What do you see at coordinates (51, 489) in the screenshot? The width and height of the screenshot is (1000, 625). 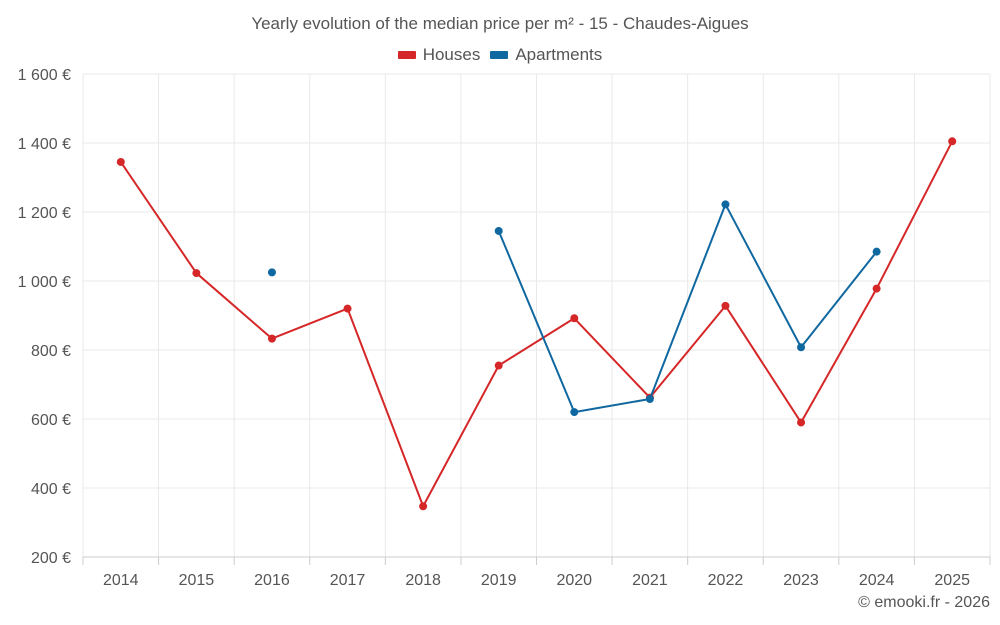 I see `y-tick-label: 400 €` at bounding box center [51, 489].